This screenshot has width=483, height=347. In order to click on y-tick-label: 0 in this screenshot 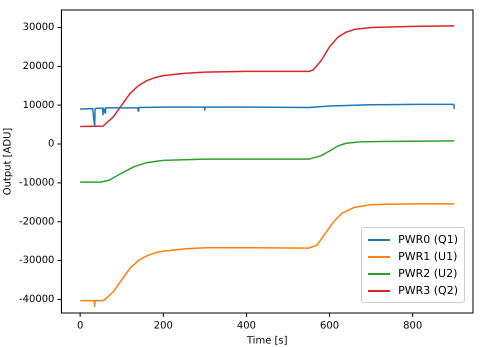, I will do `click(51, 144)`.